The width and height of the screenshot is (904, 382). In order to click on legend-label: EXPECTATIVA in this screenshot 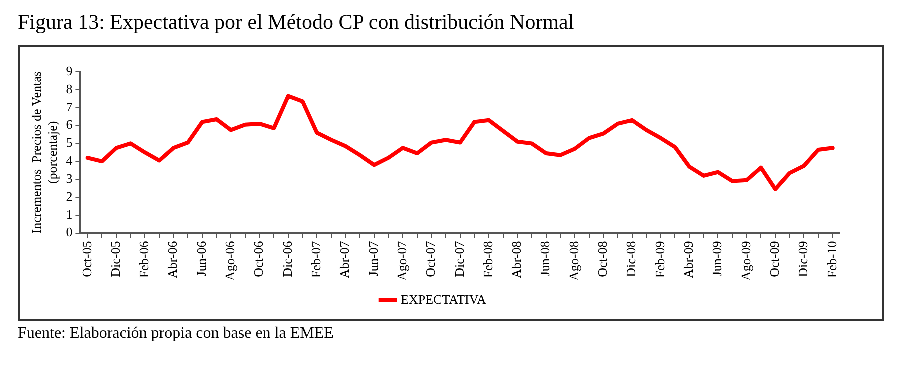, I will do `click(444, 299)`.